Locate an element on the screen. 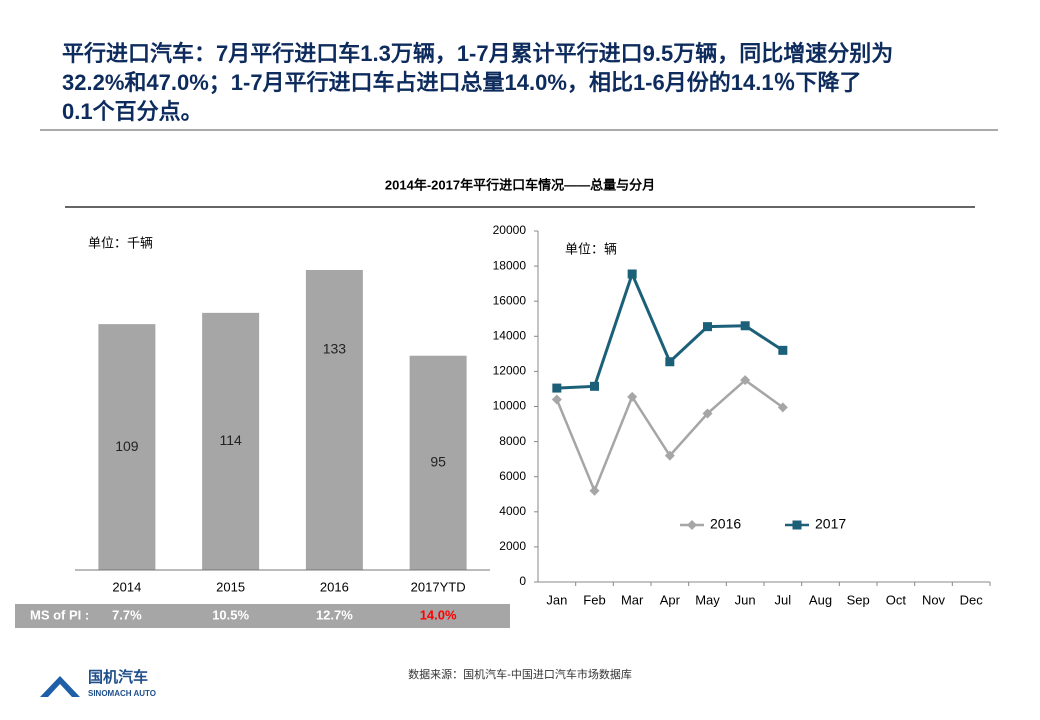 The height and width of the screenshot is (720, 1040). y-tick-label: 10000 is located at coordinates (510, 406).